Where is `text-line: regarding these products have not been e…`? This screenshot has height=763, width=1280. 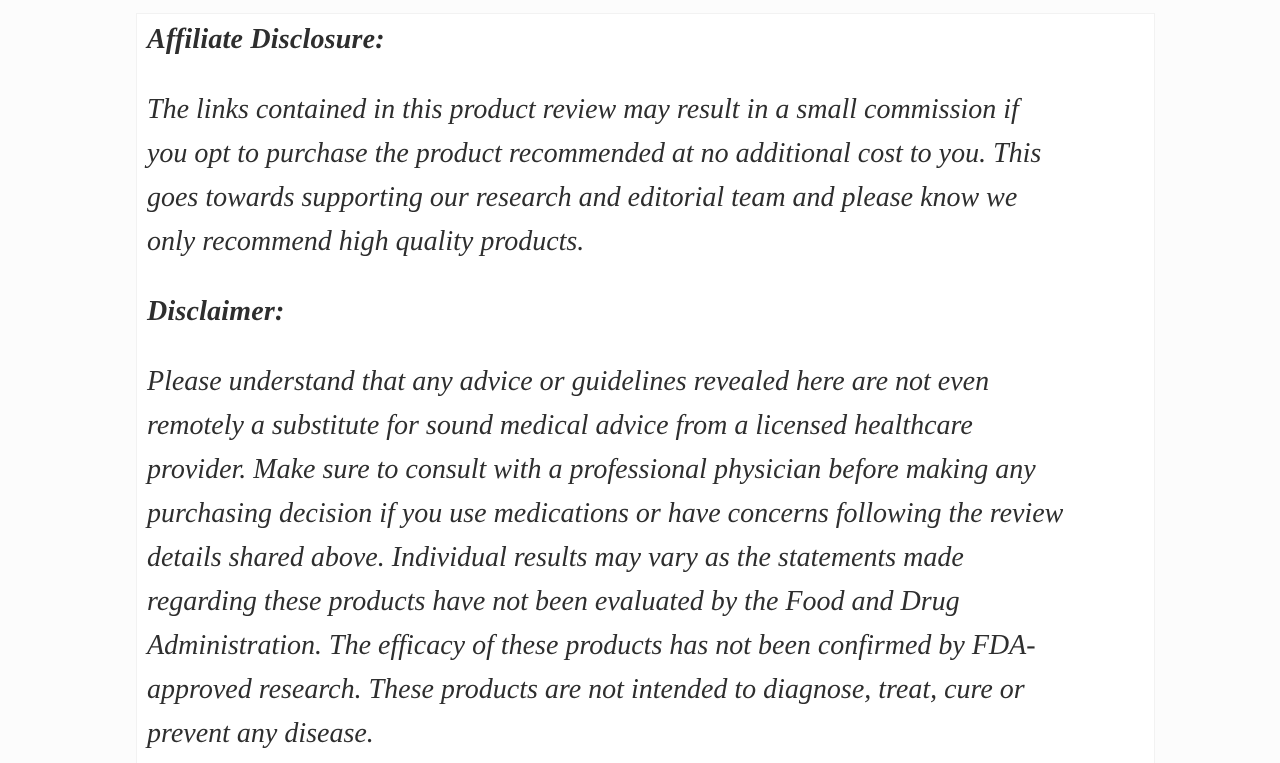
text-line: regarding these products have not been e… is located at coordinates (553, 601).